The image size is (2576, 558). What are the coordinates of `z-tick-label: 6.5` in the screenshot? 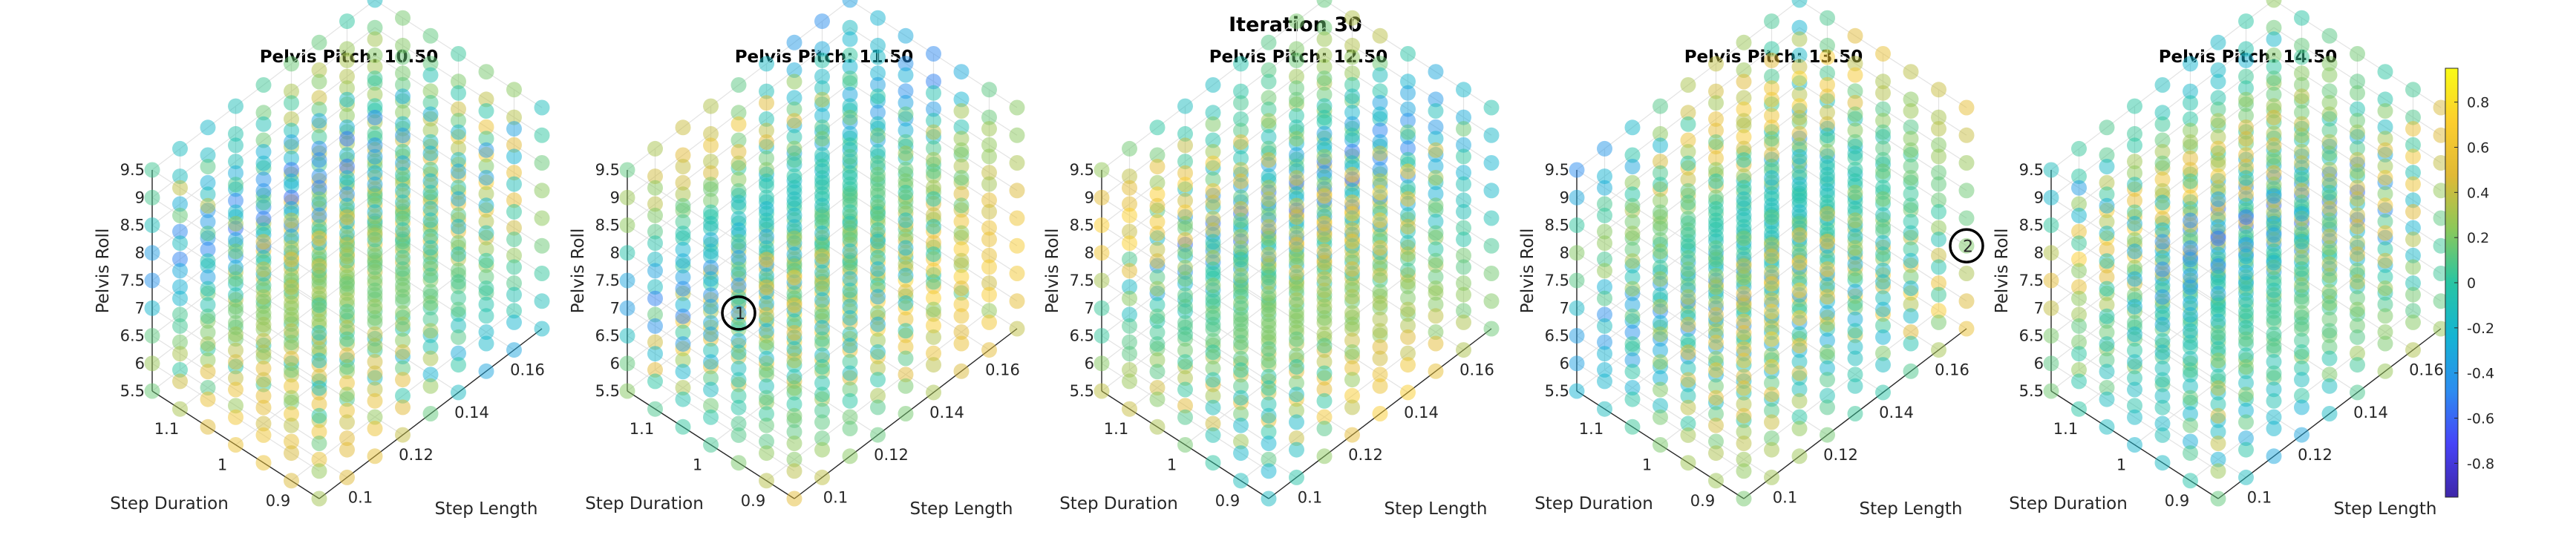 It's located at (2031, 336).